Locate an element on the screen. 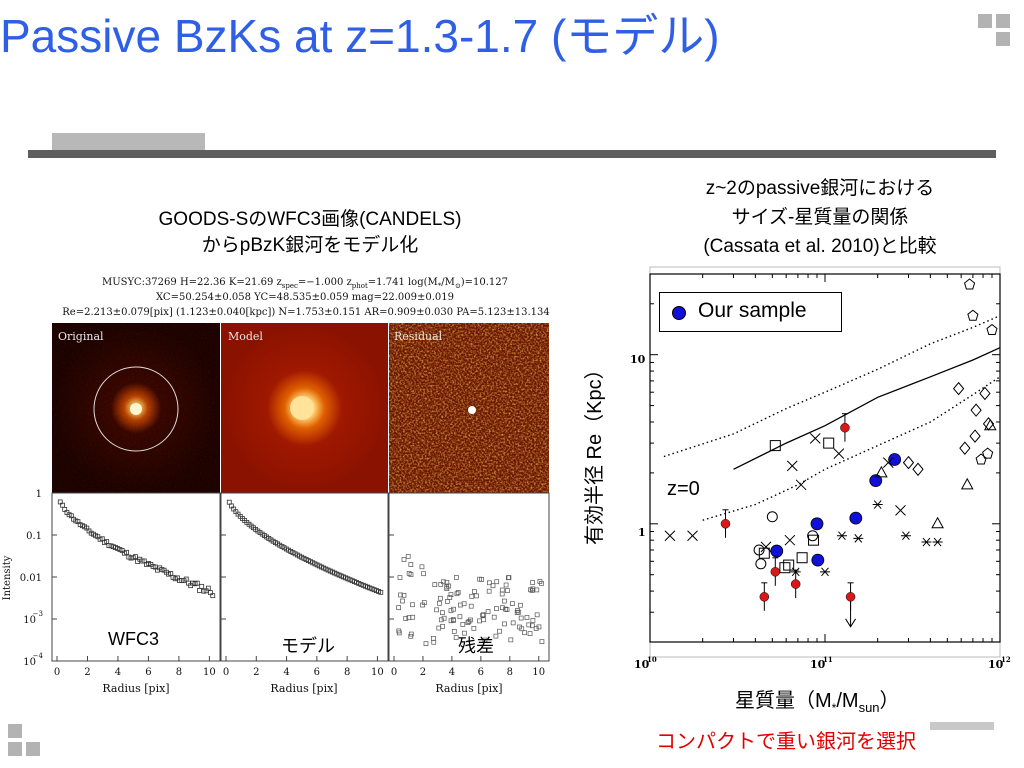 The width and height of the screenshot is (1024, 768). xtick-1e11: 10 is located at coordinates (818, 664).